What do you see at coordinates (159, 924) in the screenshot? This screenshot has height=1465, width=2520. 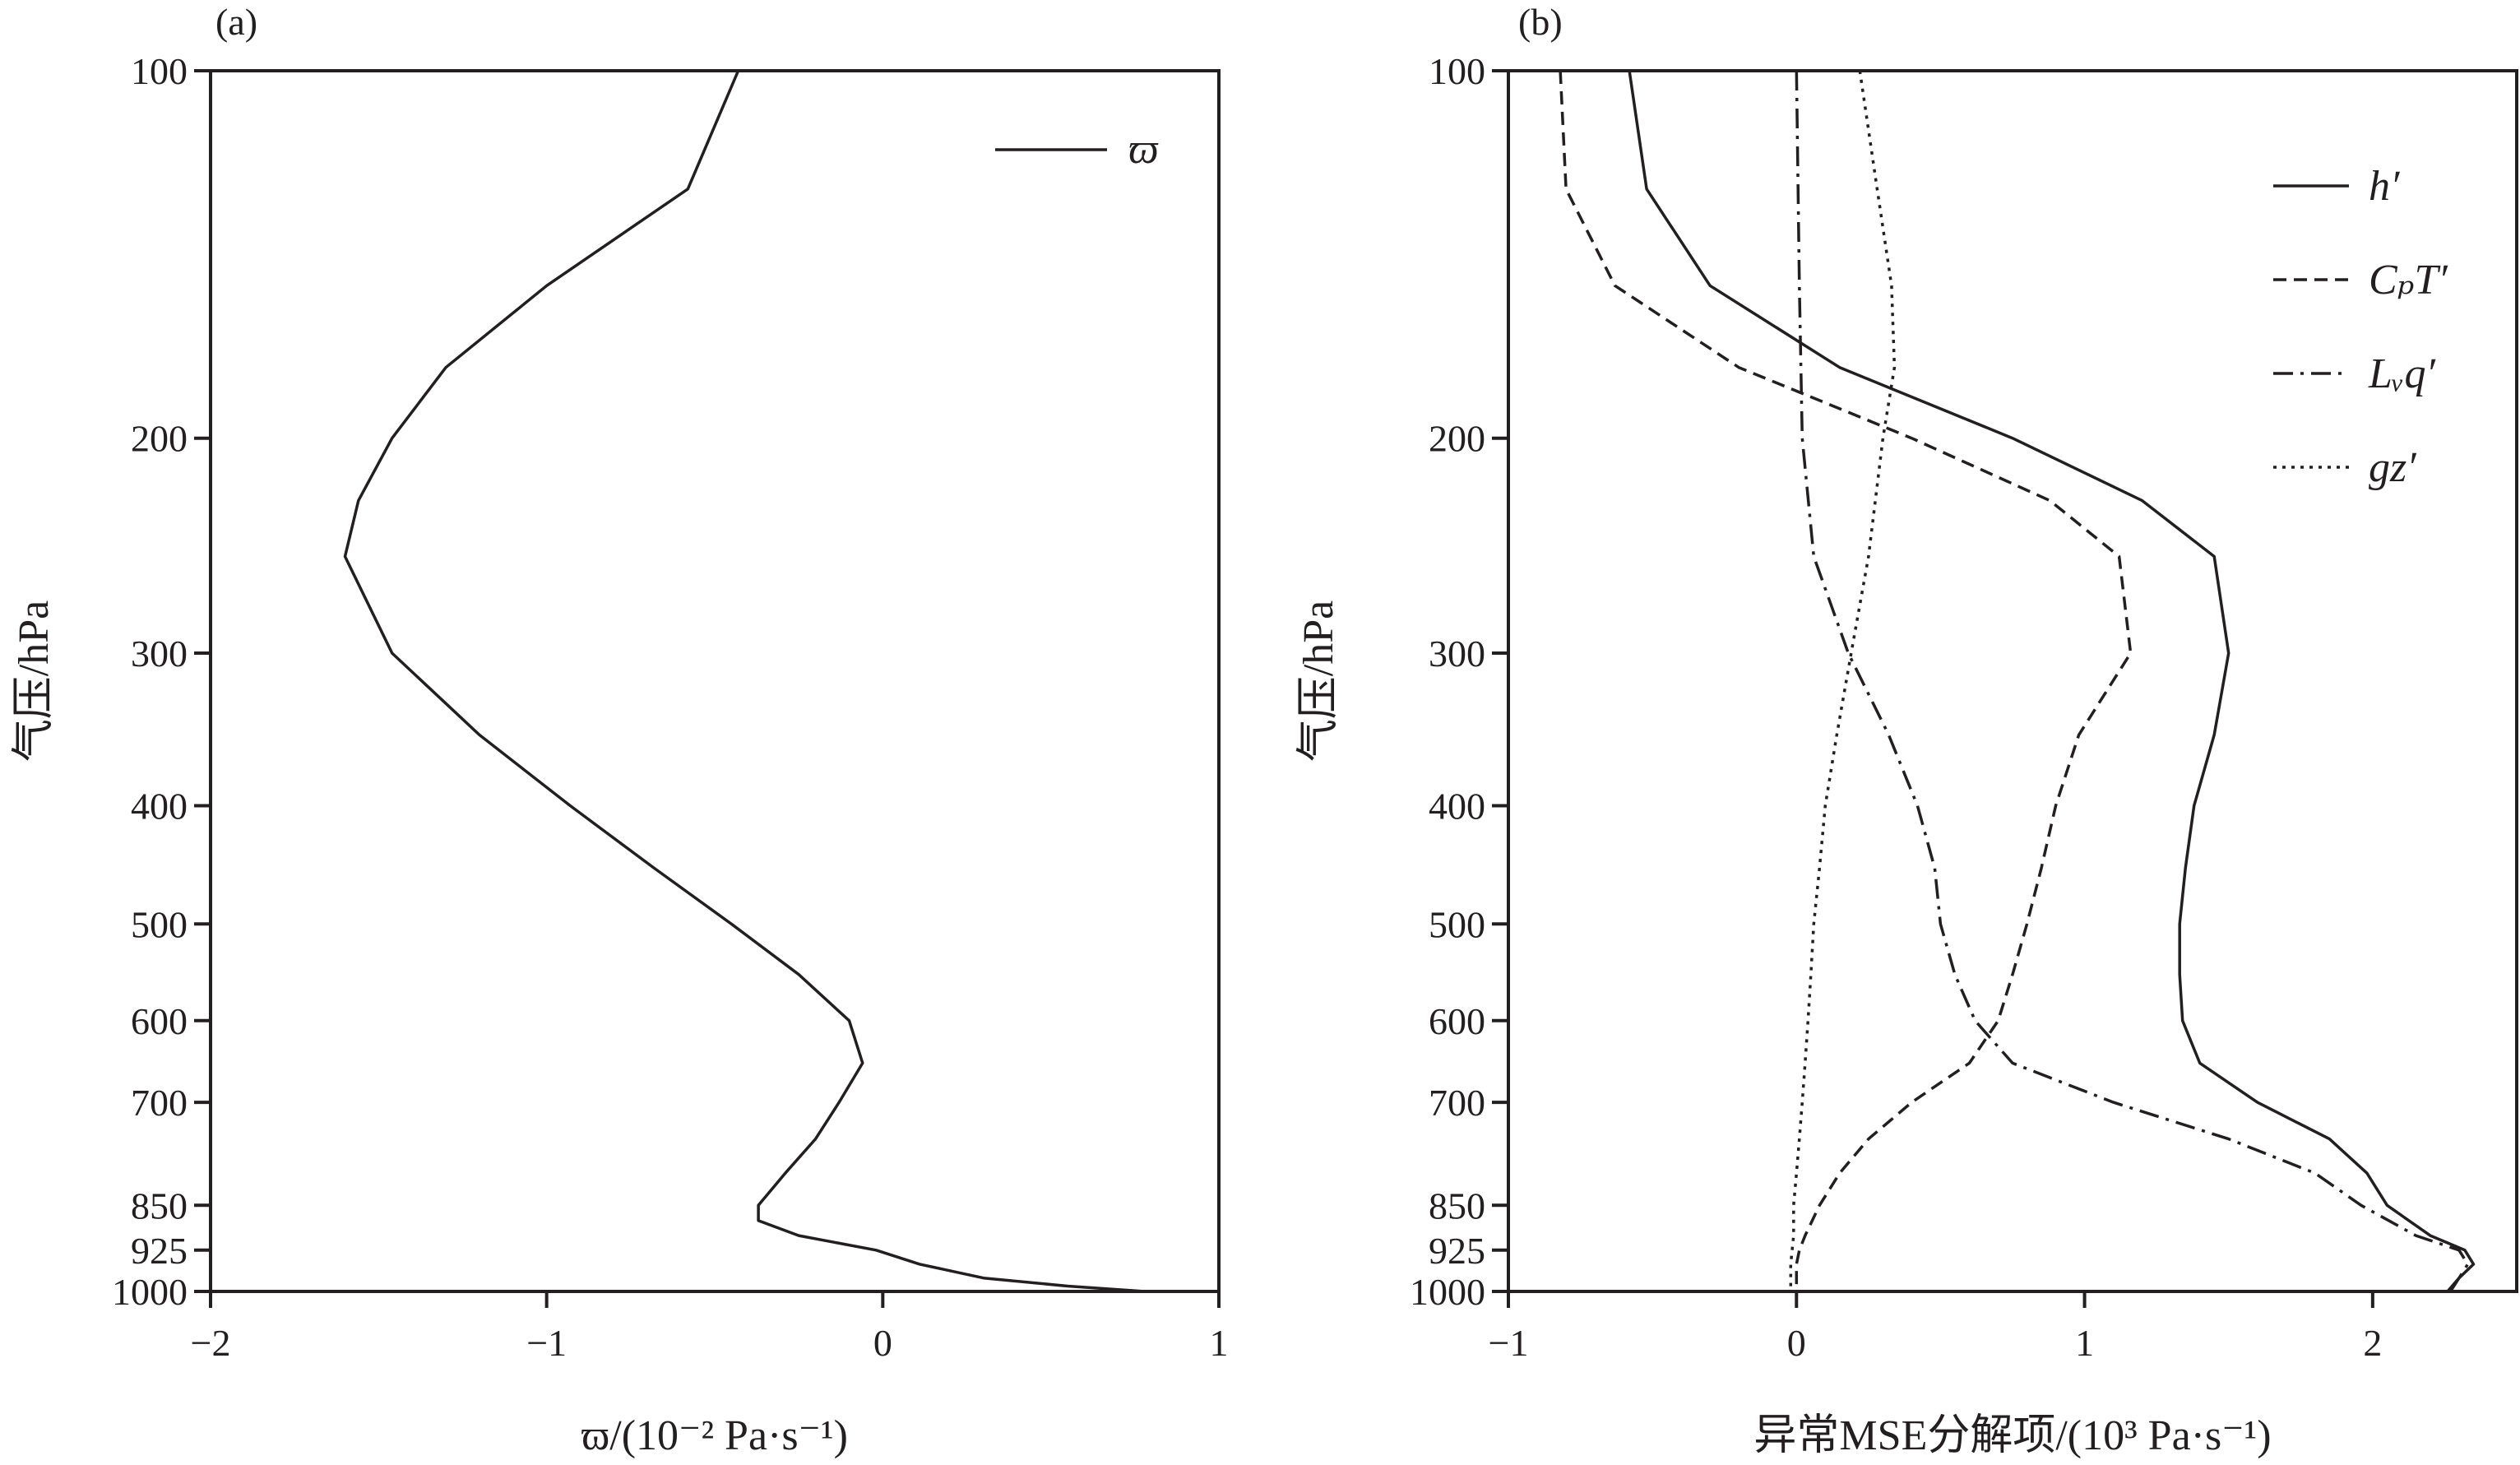 I see `panel-a-y-tick-label: 500` at bounding box center [159, 924].